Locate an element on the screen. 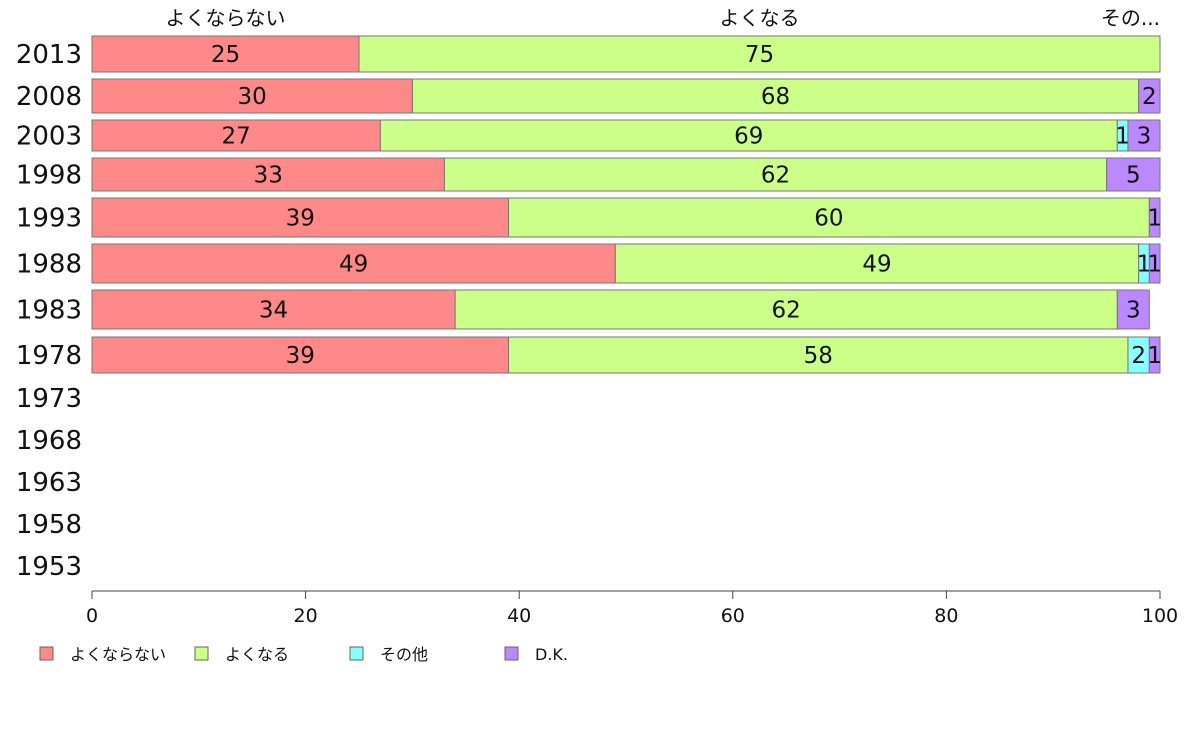  year-label: 2003 is located at coordinates (49, 137).